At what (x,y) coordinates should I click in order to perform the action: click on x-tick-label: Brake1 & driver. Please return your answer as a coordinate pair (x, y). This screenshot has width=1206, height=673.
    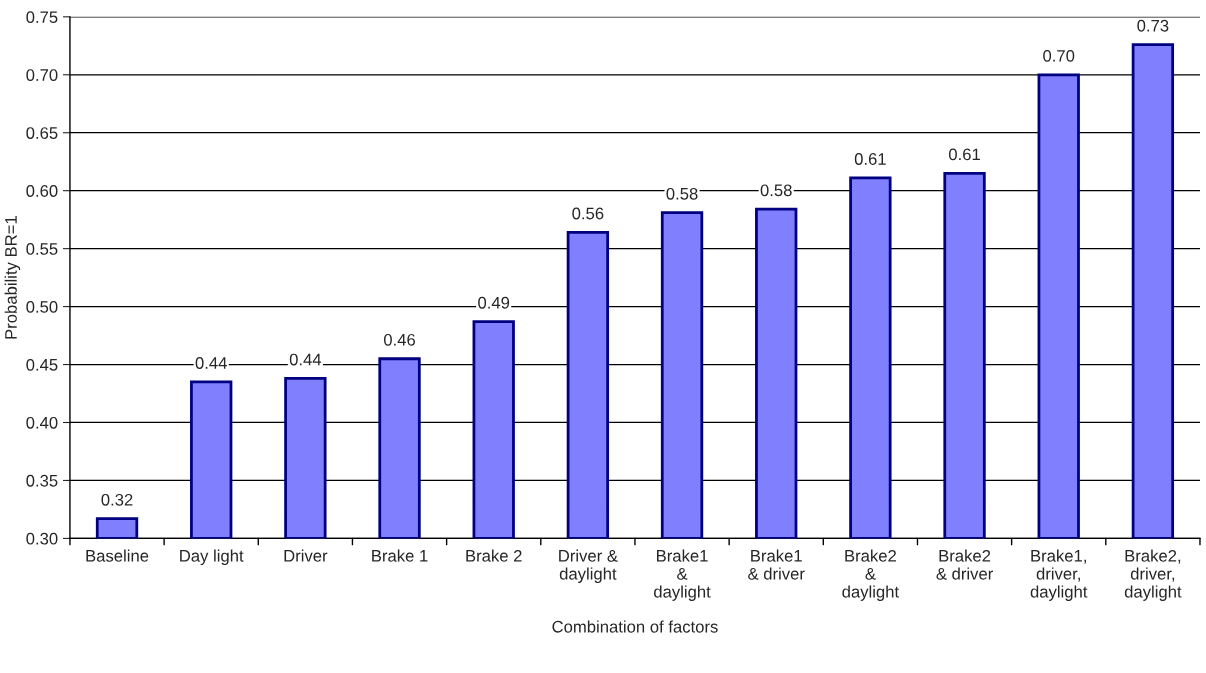
    Looking at the image, I should click on (776, 564).